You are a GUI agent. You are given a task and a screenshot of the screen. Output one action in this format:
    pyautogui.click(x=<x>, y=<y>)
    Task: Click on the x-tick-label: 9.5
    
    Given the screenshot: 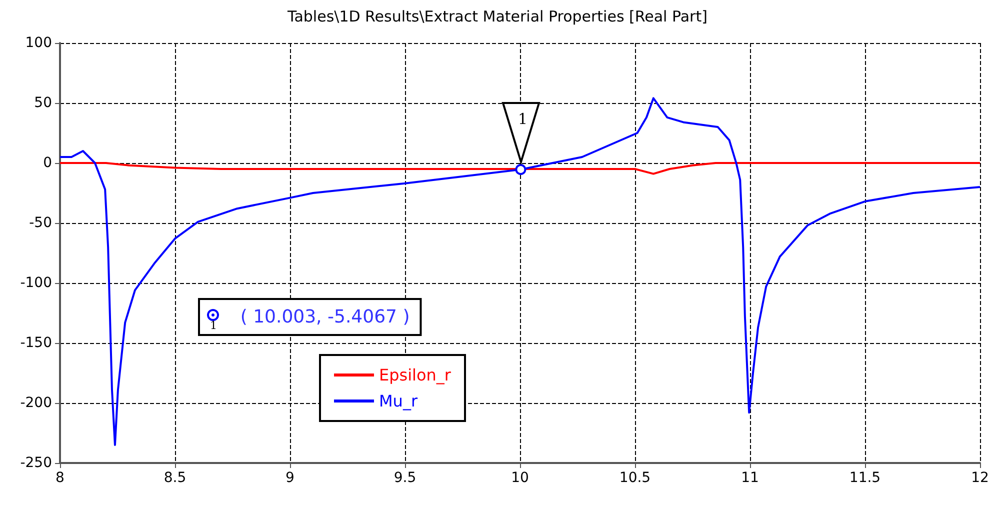 What is the action you would take?
    pyautogui.click(x=405, y=478)
    